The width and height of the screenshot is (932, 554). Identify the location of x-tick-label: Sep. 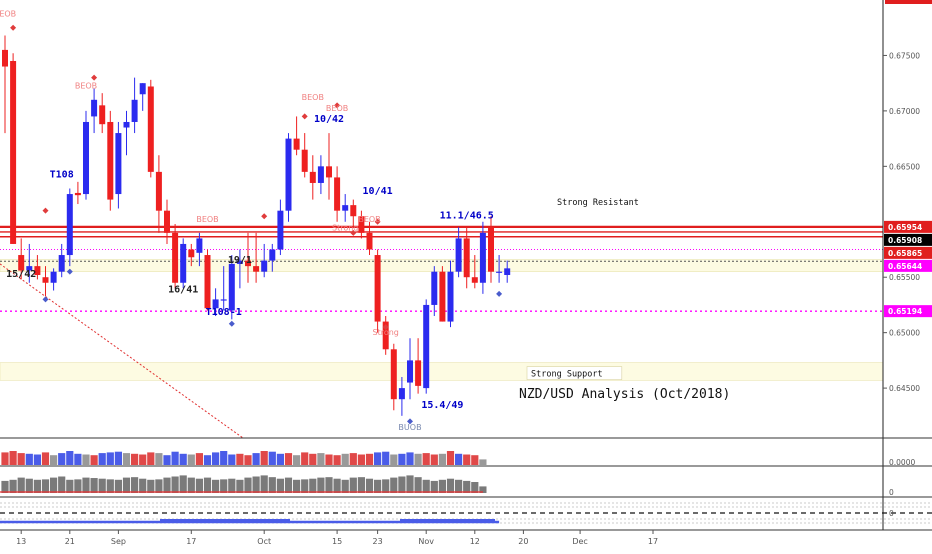
(118, 541).